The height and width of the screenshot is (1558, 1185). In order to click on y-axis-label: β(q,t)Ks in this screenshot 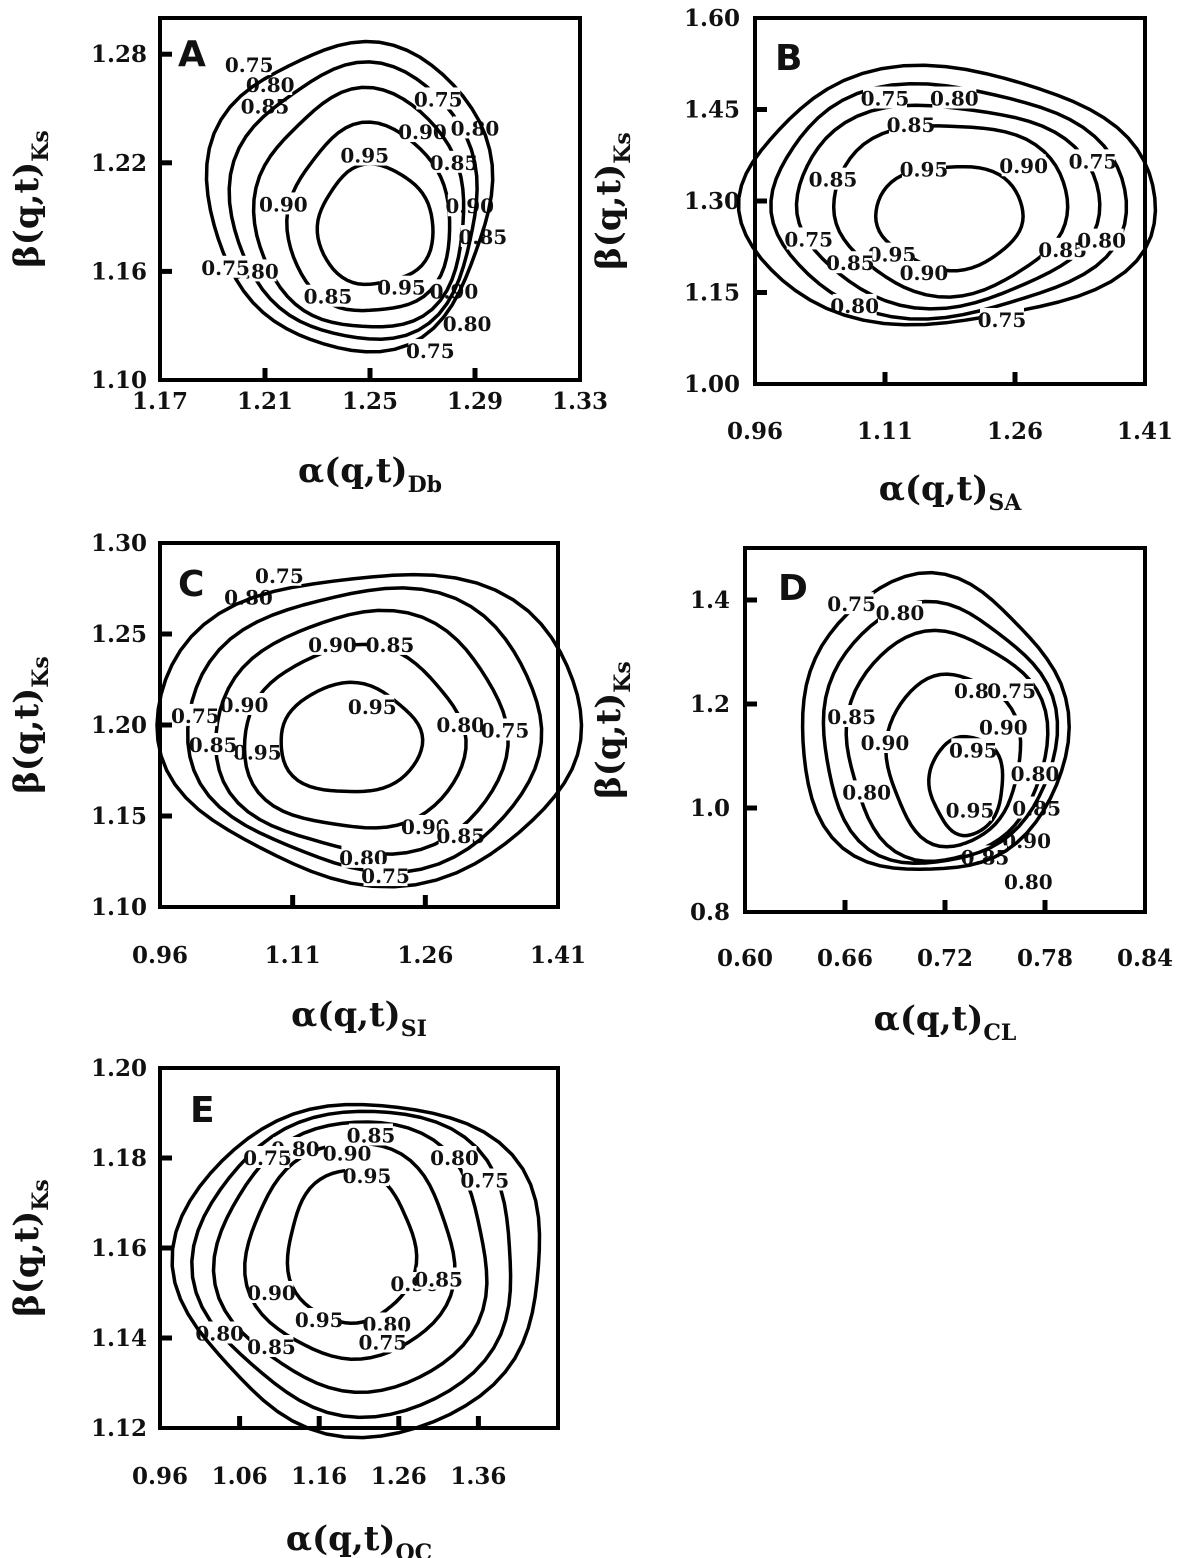, I will do `click(612, 730)`.